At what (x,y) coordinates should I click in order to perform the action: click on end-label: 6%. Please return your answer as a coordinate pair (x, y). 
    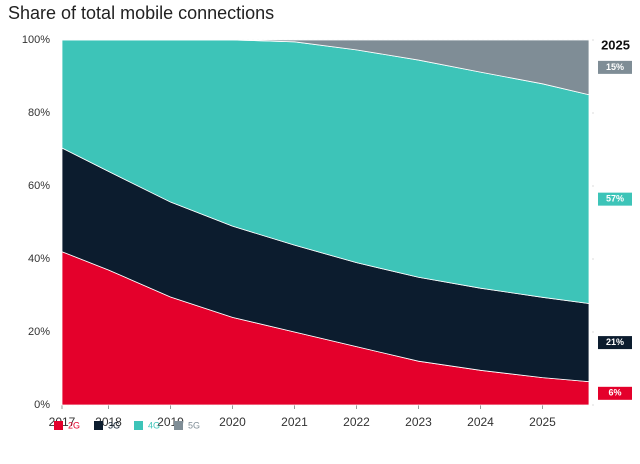
    Looking at the image, I should click on (614, 393).